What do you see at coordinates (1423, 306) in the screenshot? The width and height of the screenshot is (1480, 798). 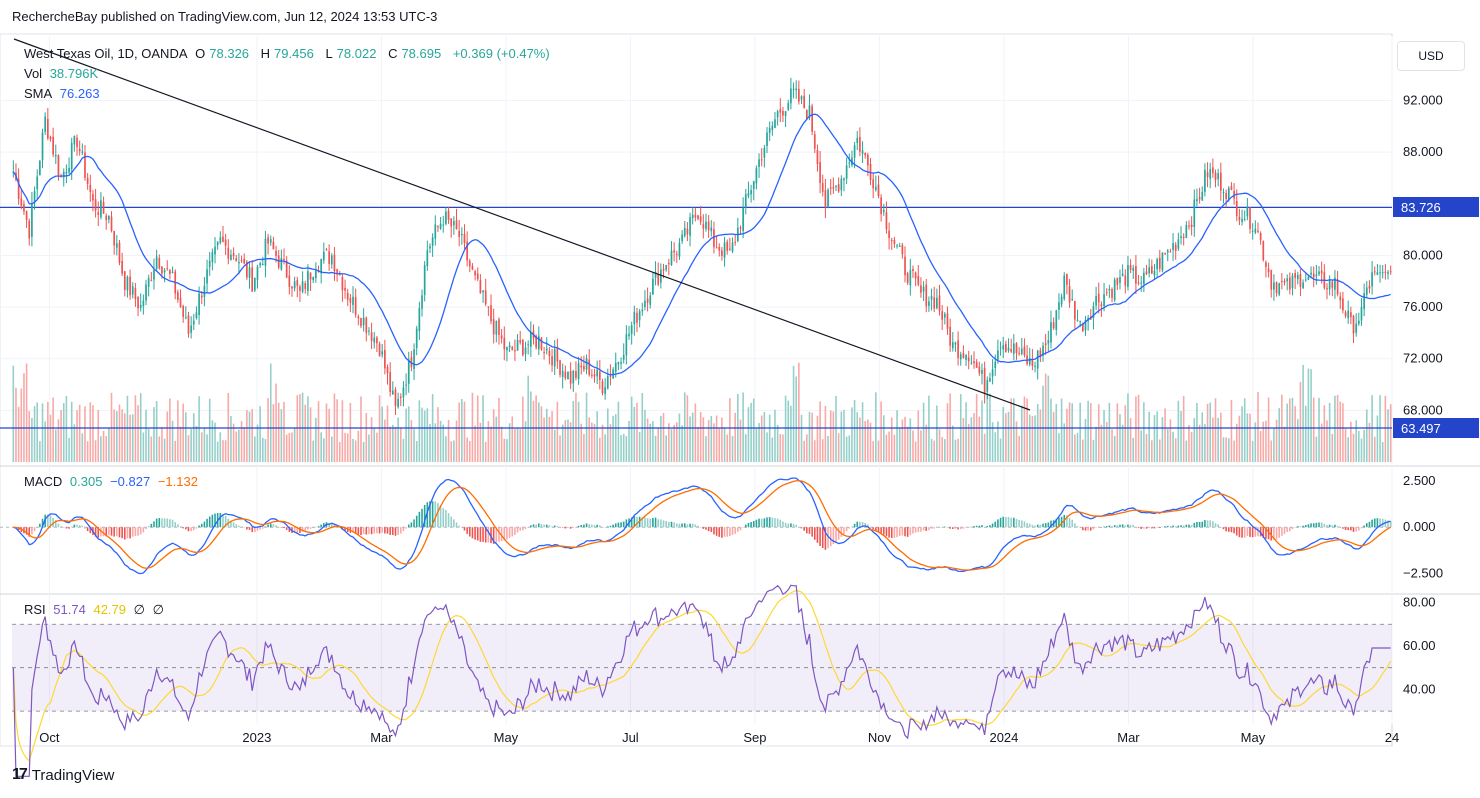 I see `price-tick-label: 76.000` at bounding box center [1423, 306].